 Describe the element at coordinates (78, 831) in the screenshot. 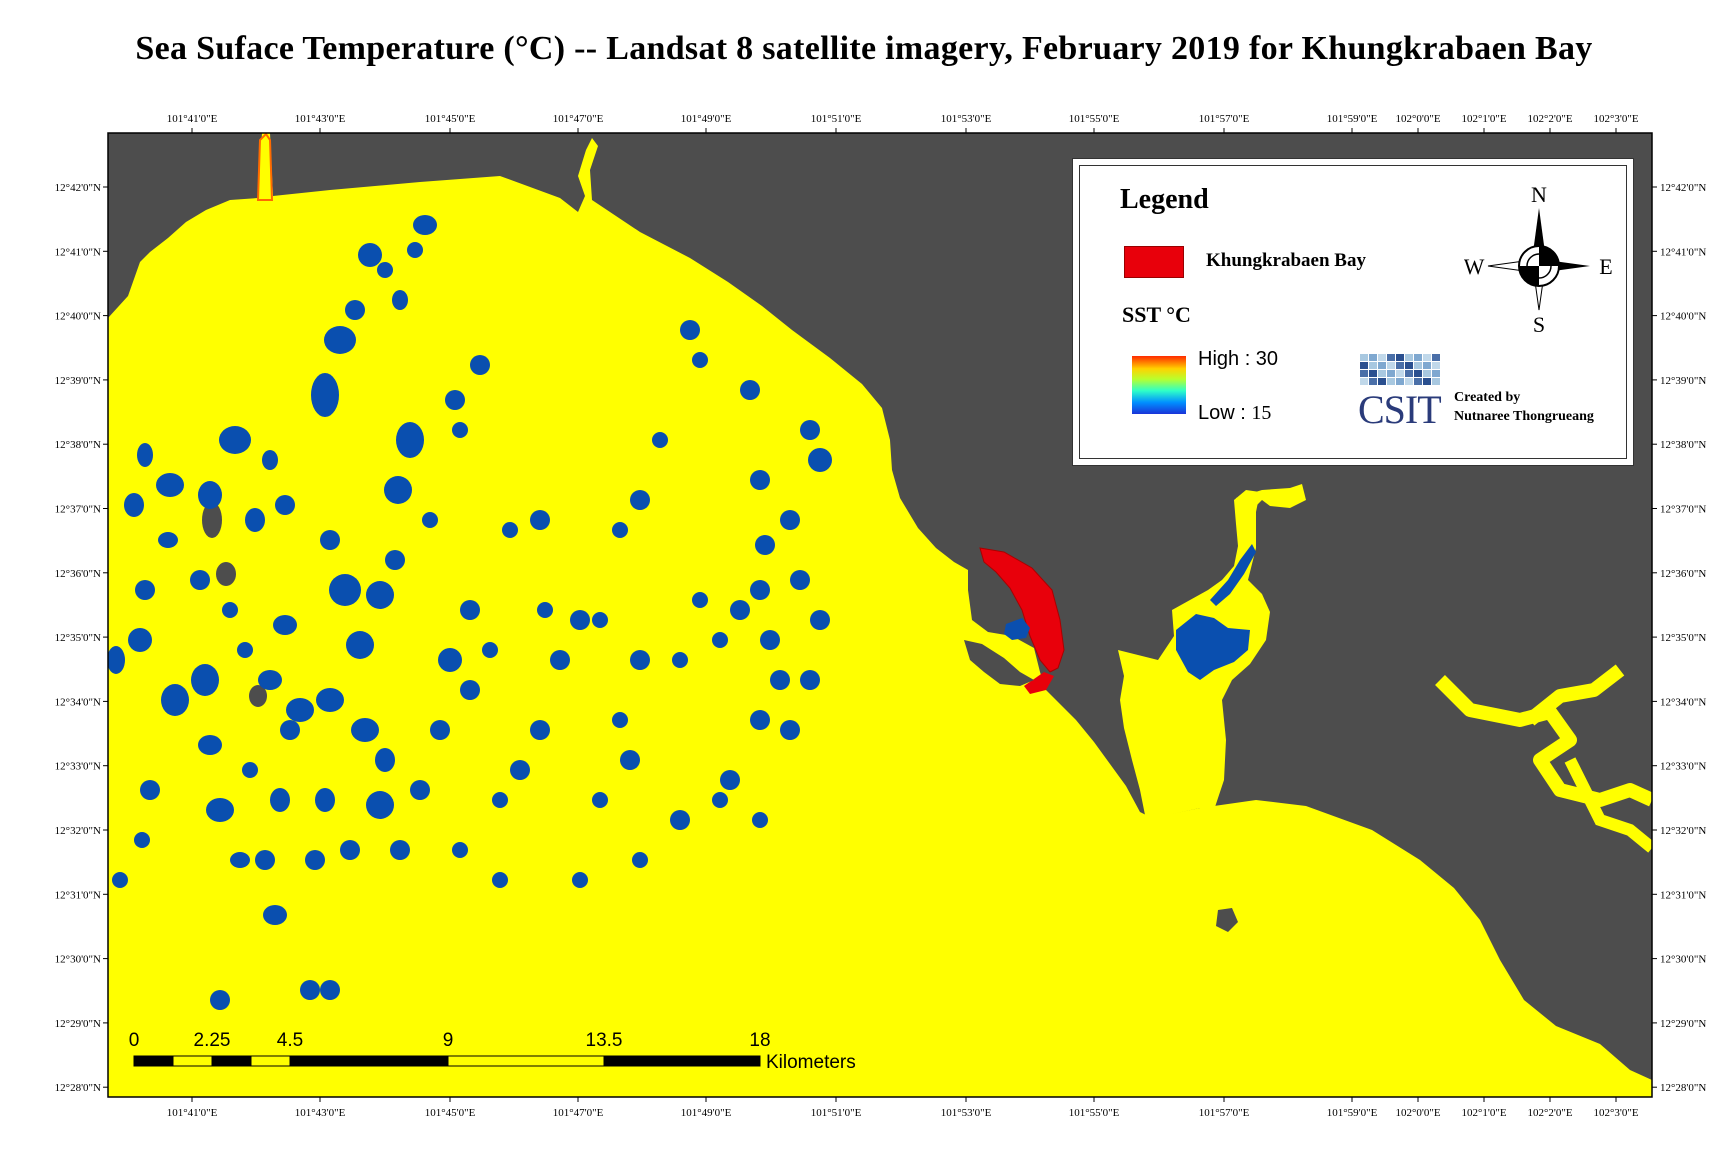

I see `latitude-tick-label: 12°32'0"N` at that location.